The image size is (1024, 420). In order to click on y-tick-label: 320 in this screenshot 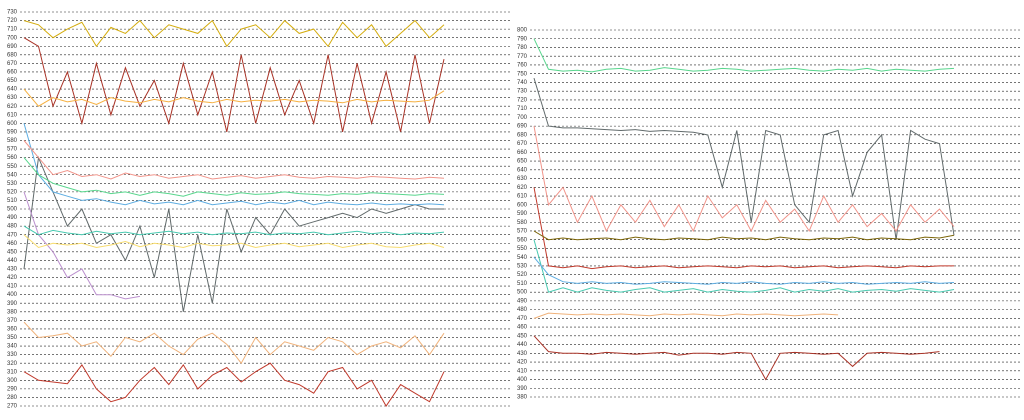, I will do `click(12, 364)`.